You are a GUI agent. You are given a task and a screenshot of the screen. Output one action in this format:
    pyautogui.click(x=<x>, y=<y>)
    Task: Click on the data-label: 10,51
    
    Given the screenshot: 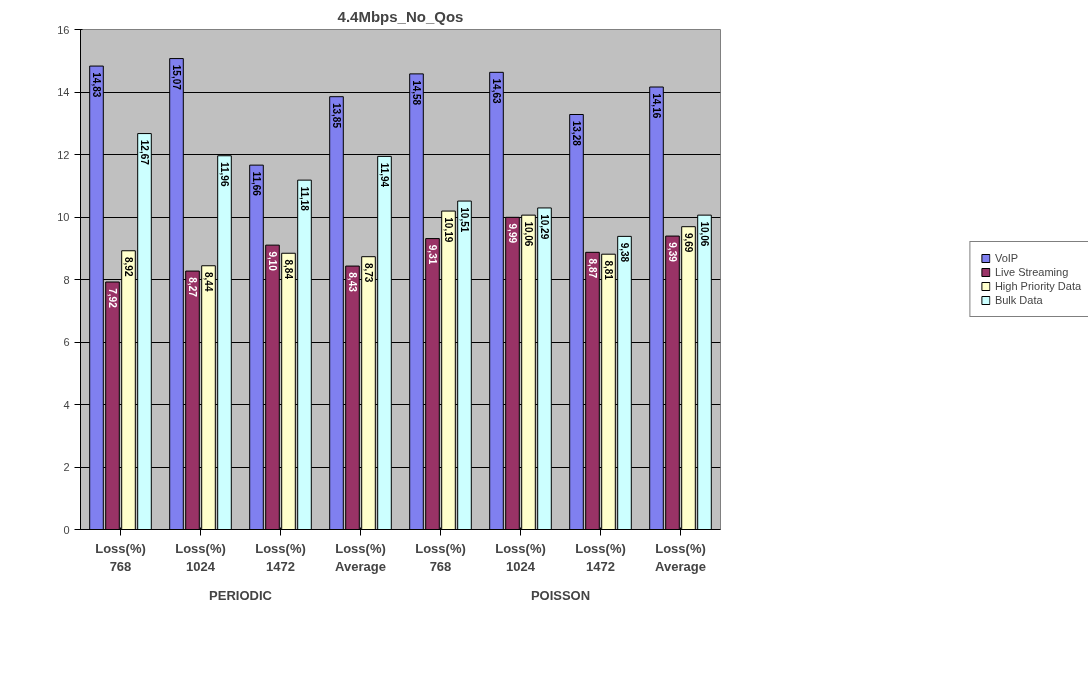 What is the action you would take?
    pyautogui.click(x=464, y=220)
    